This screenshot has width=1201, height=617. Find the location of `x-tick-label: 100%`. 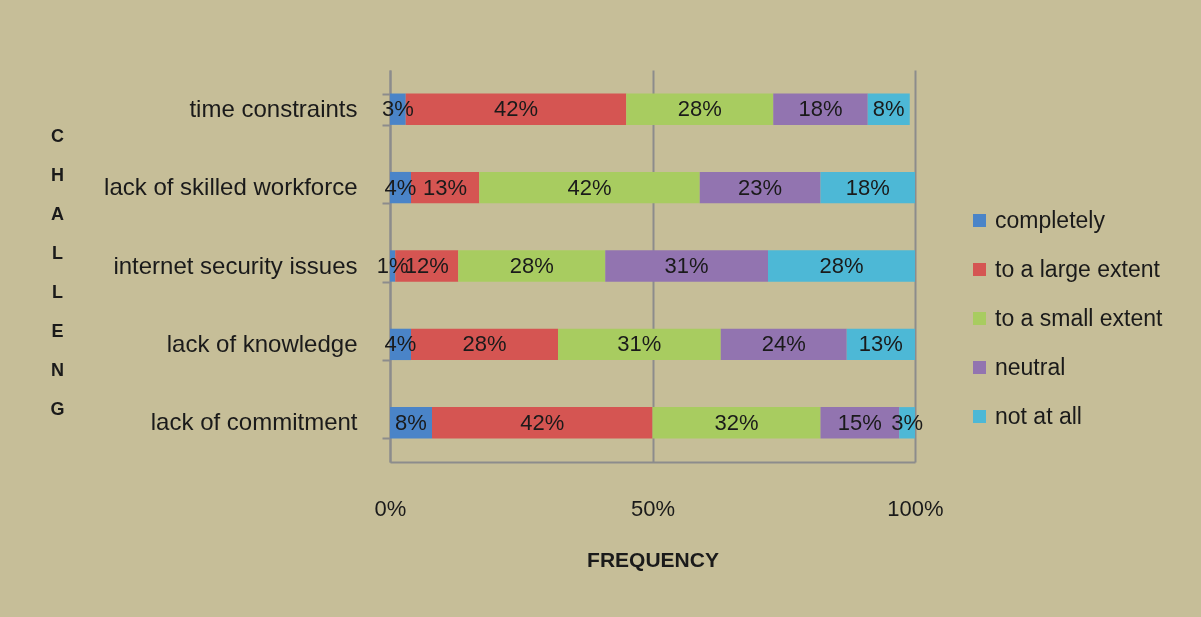

x-tick-label: 100% is located at coordinates (915, 508).